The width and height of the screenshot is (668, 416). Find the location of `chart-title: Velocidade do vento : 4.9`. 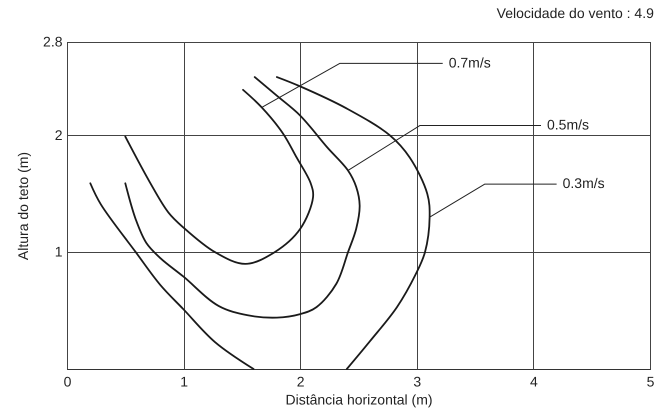

chart-title: Velocidade do vento : 4.9 is located at coordinates (575, 13).